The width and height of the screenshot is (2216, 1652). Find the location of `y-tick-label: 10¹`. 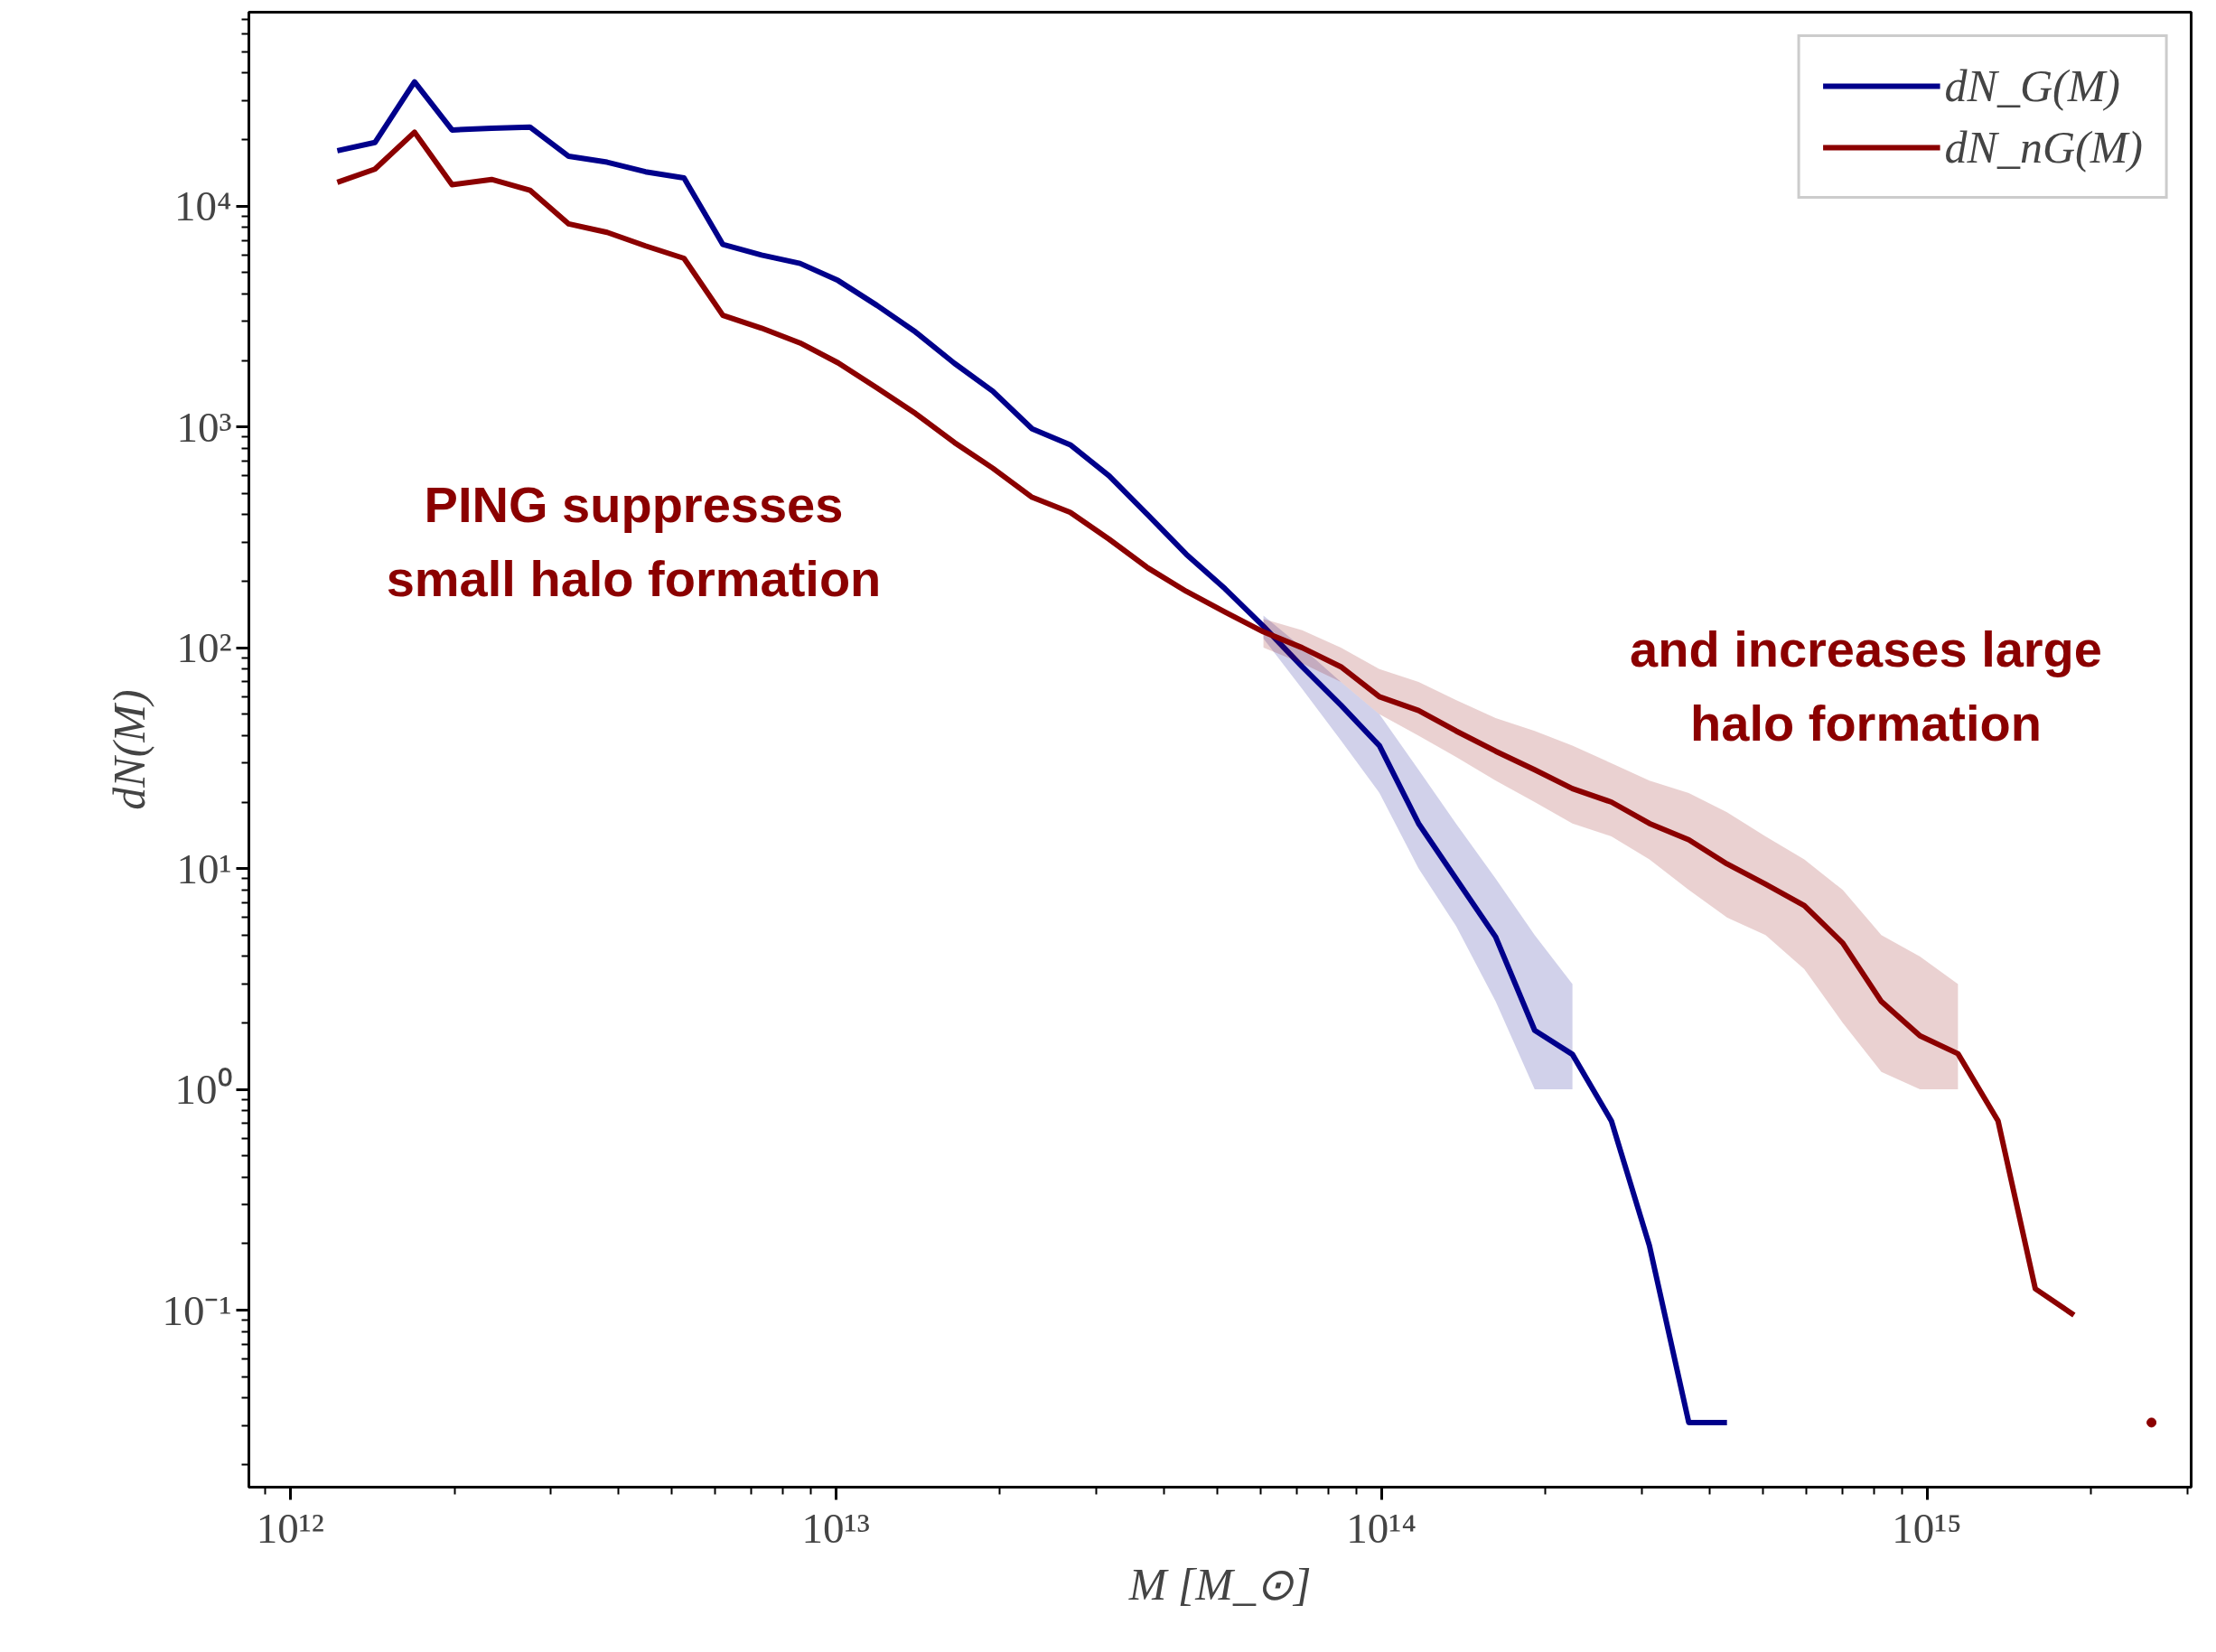

y-tick-label: 10¹ is located at coordinates (204, 868).